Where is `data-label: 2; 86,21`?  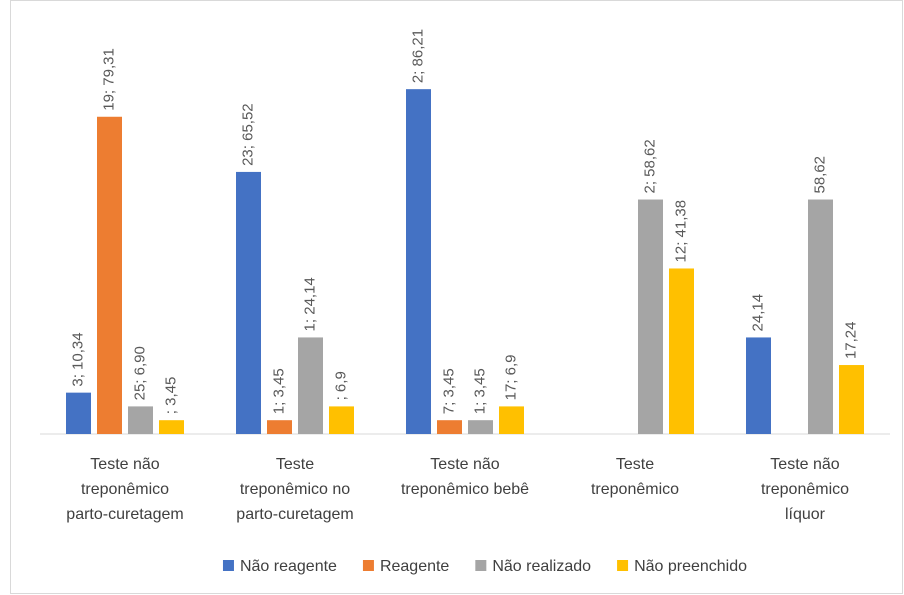
data-label: 2; 86,21 is located at coordinates (417, 56).